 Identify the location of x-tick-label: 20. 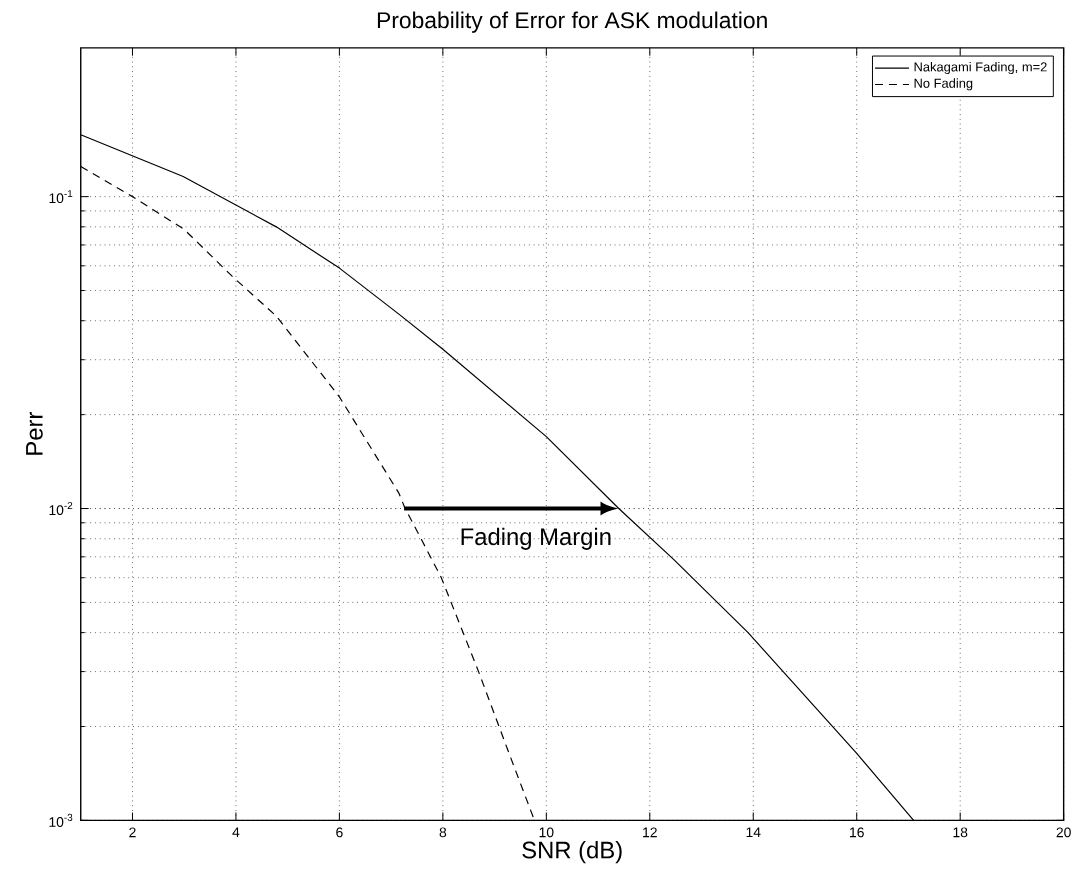
(1063, 832).